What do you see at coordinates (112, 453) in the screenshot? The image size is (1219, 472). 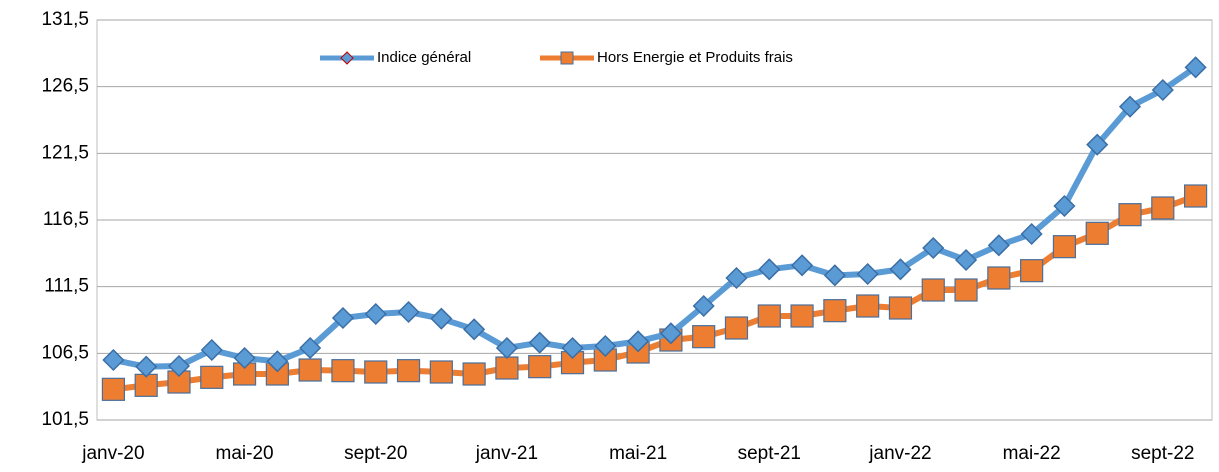 I see `x-tick-label: janv-20` at bounding box center [112, 453].